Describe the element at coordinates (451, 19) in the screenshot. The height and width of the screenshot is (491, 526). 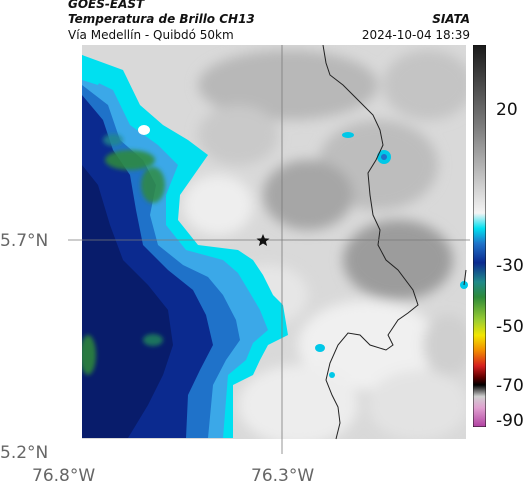
I see `agency-label: SIATA` at that location.